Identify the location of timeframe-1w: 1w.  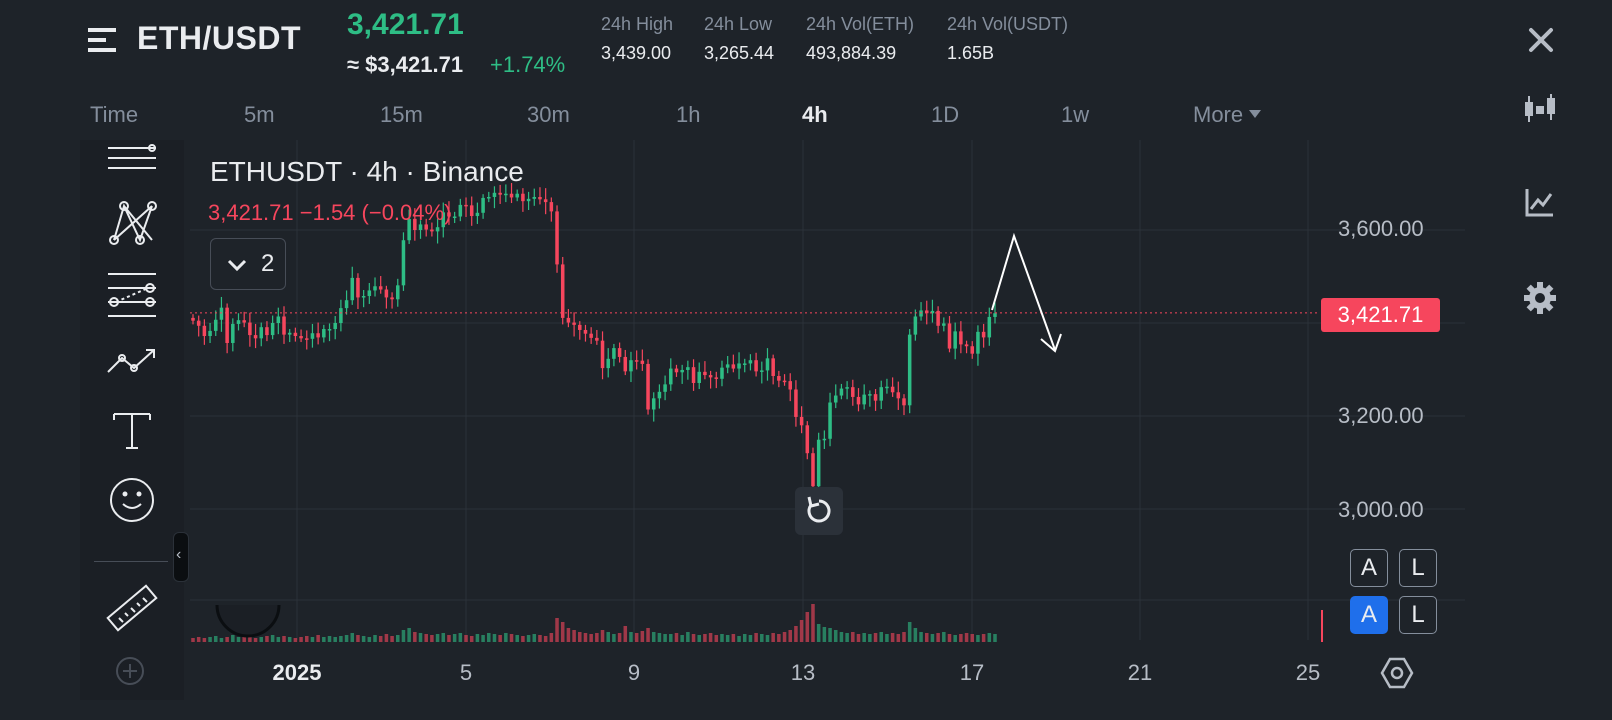
(1075, 114).